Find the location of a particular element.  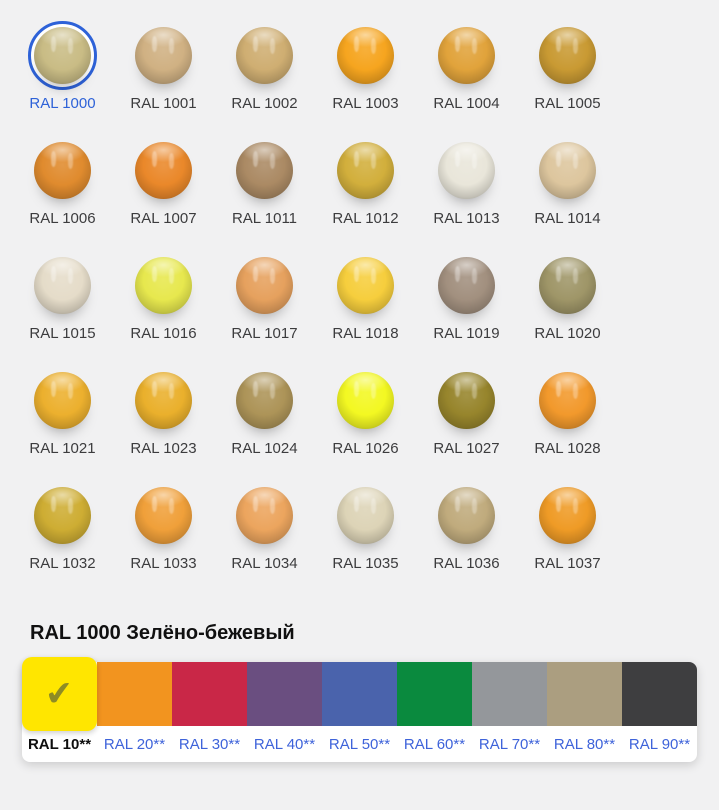

color-label: RAL 1007 is located at coordinates (163, 218).